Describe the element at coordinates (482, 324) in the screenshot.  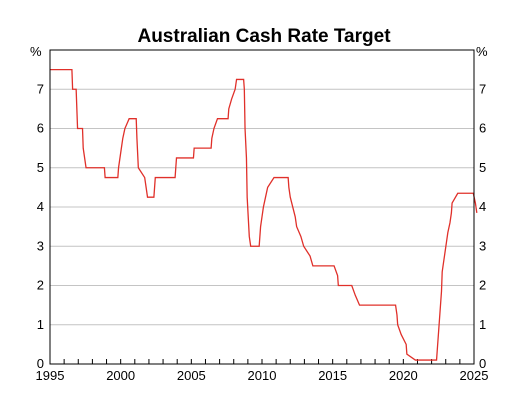
I see `y-tick-label-right: 1` at that location.